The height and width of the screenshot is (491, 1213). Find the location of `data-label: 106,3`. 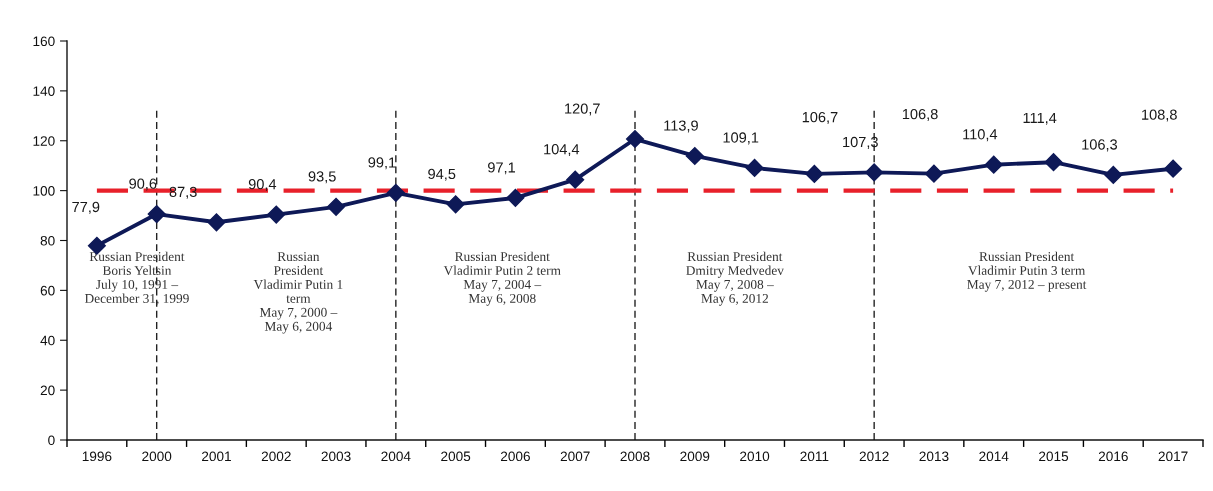

data-label: 106,3 is located at coordinates (1100, 145).